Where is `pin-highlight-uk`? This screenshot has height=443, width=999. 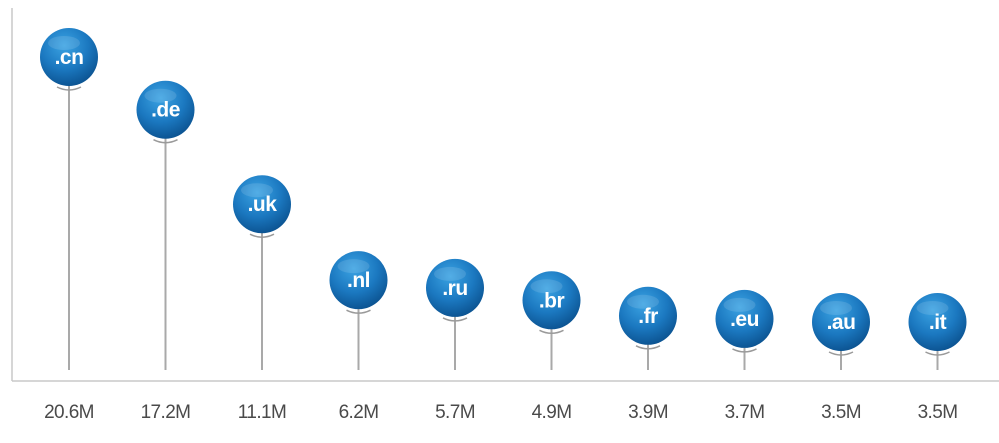
pin-highlight-uk is located at coordinates (257, 190).